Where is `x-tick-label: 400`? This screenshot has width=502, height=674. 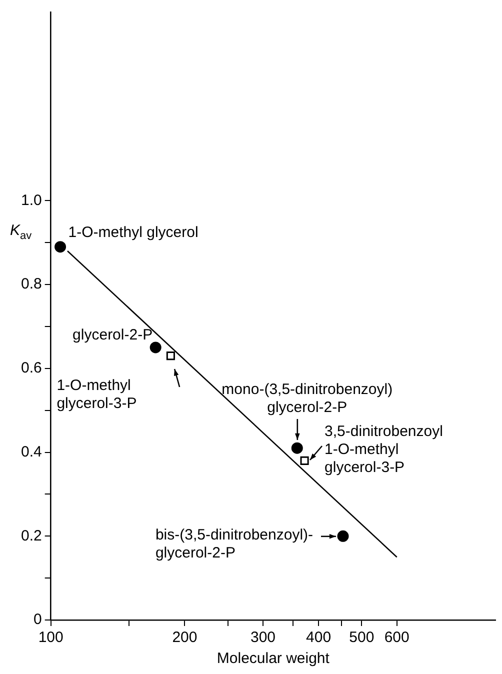 x-tick-label: 400 is located at coordinates (319, 637).